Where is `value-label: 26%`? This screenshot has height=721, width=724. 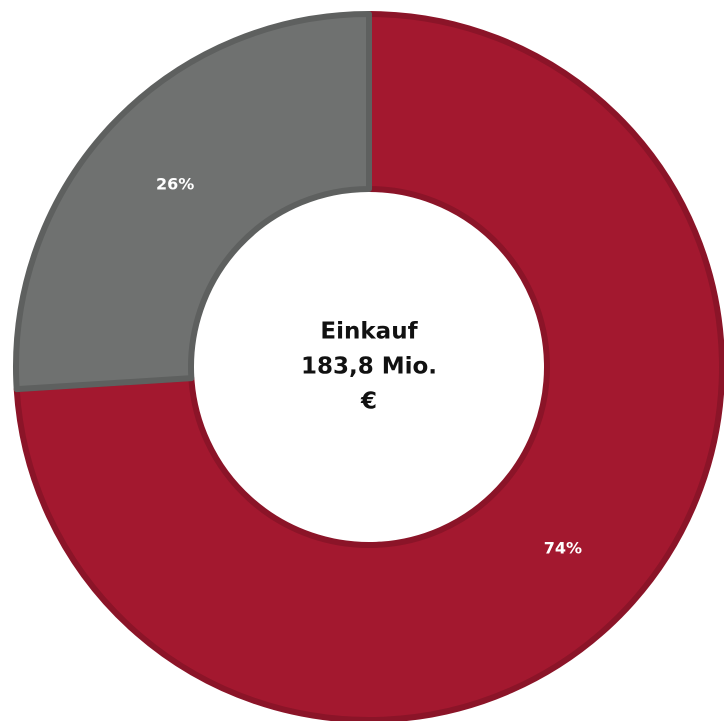 value-label: 26% is located at coordinates (175, 183).